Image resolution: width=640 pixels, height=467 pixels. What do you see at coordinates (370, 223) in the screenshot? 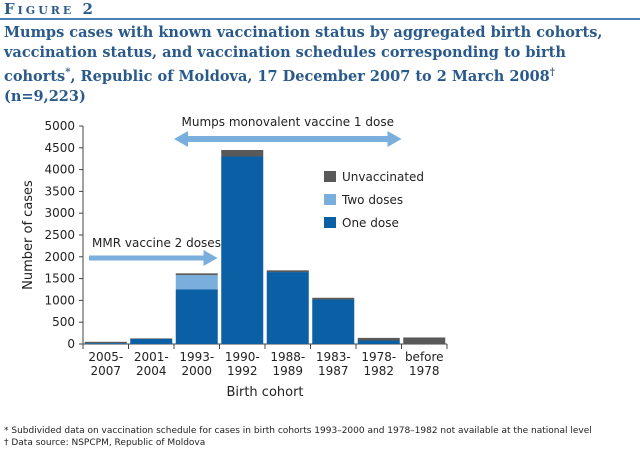
I see `legend-label-one-dose: One dose` at bounding box center [370, 223].